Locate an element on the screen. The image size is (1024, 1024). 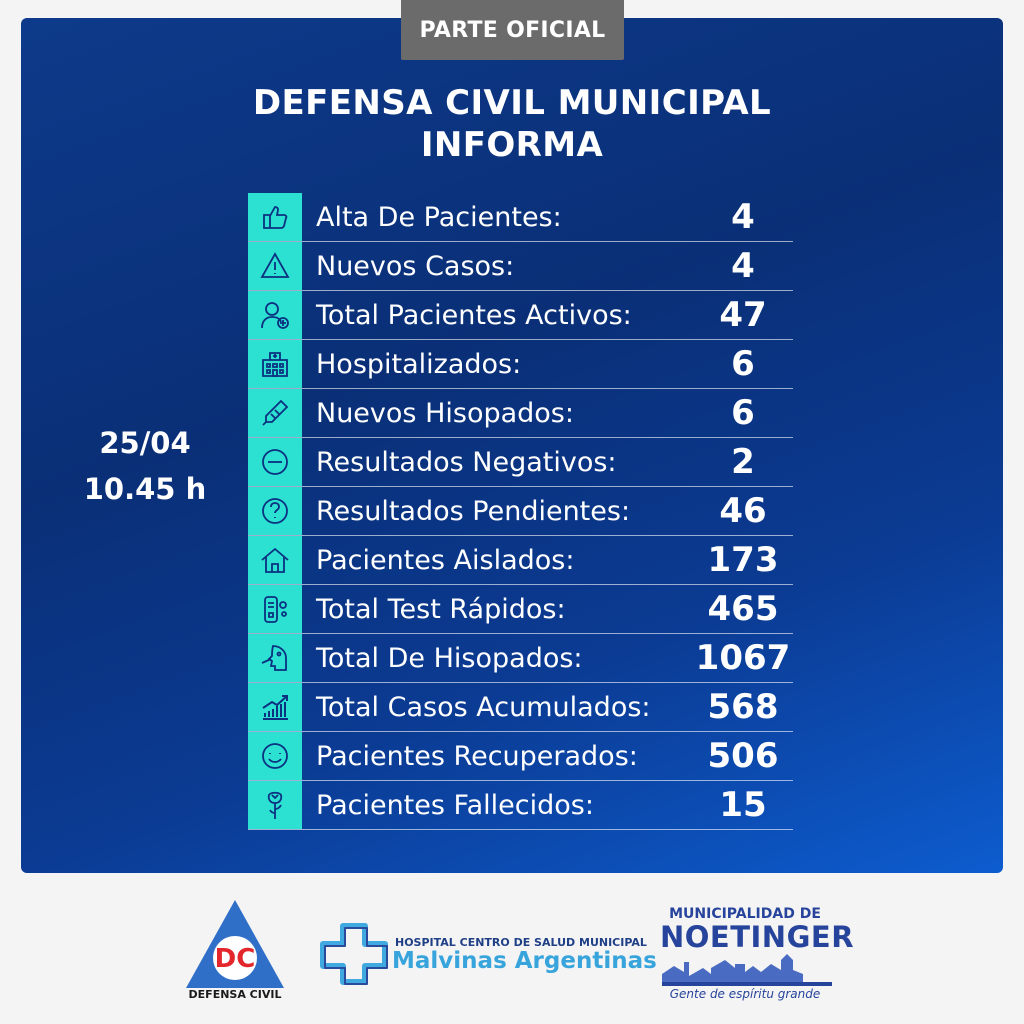
stat-row: Total De Hisopados: 1067 is located at coordinates (520, 658).